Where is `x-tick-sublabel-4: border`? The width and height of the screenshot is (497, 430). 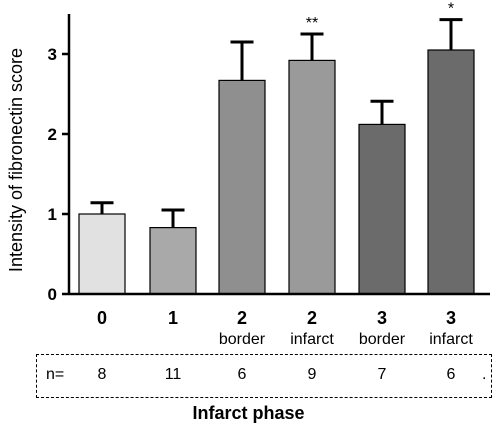 x-tick-sublabel-4: border is located at coordinates (382, 339).